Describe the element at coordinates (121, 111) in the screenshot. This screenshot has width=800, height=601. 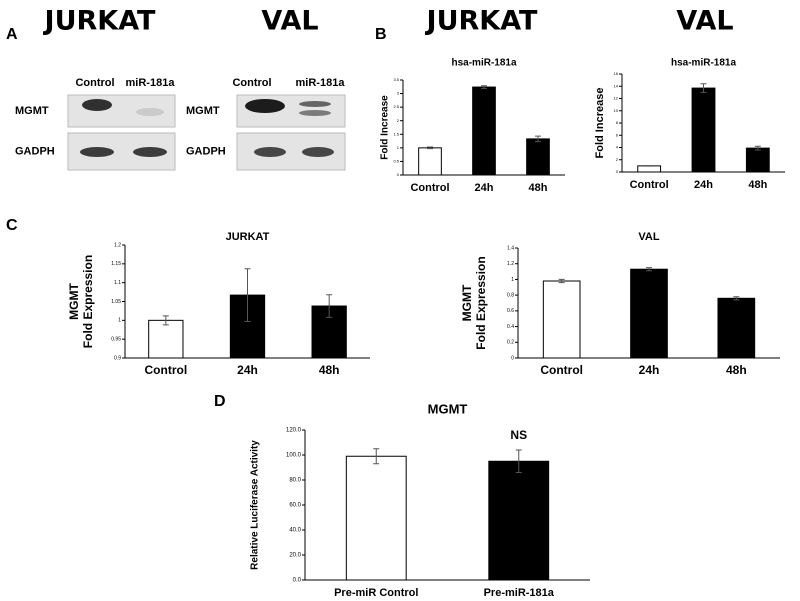
I see `blot-panel` at that location.